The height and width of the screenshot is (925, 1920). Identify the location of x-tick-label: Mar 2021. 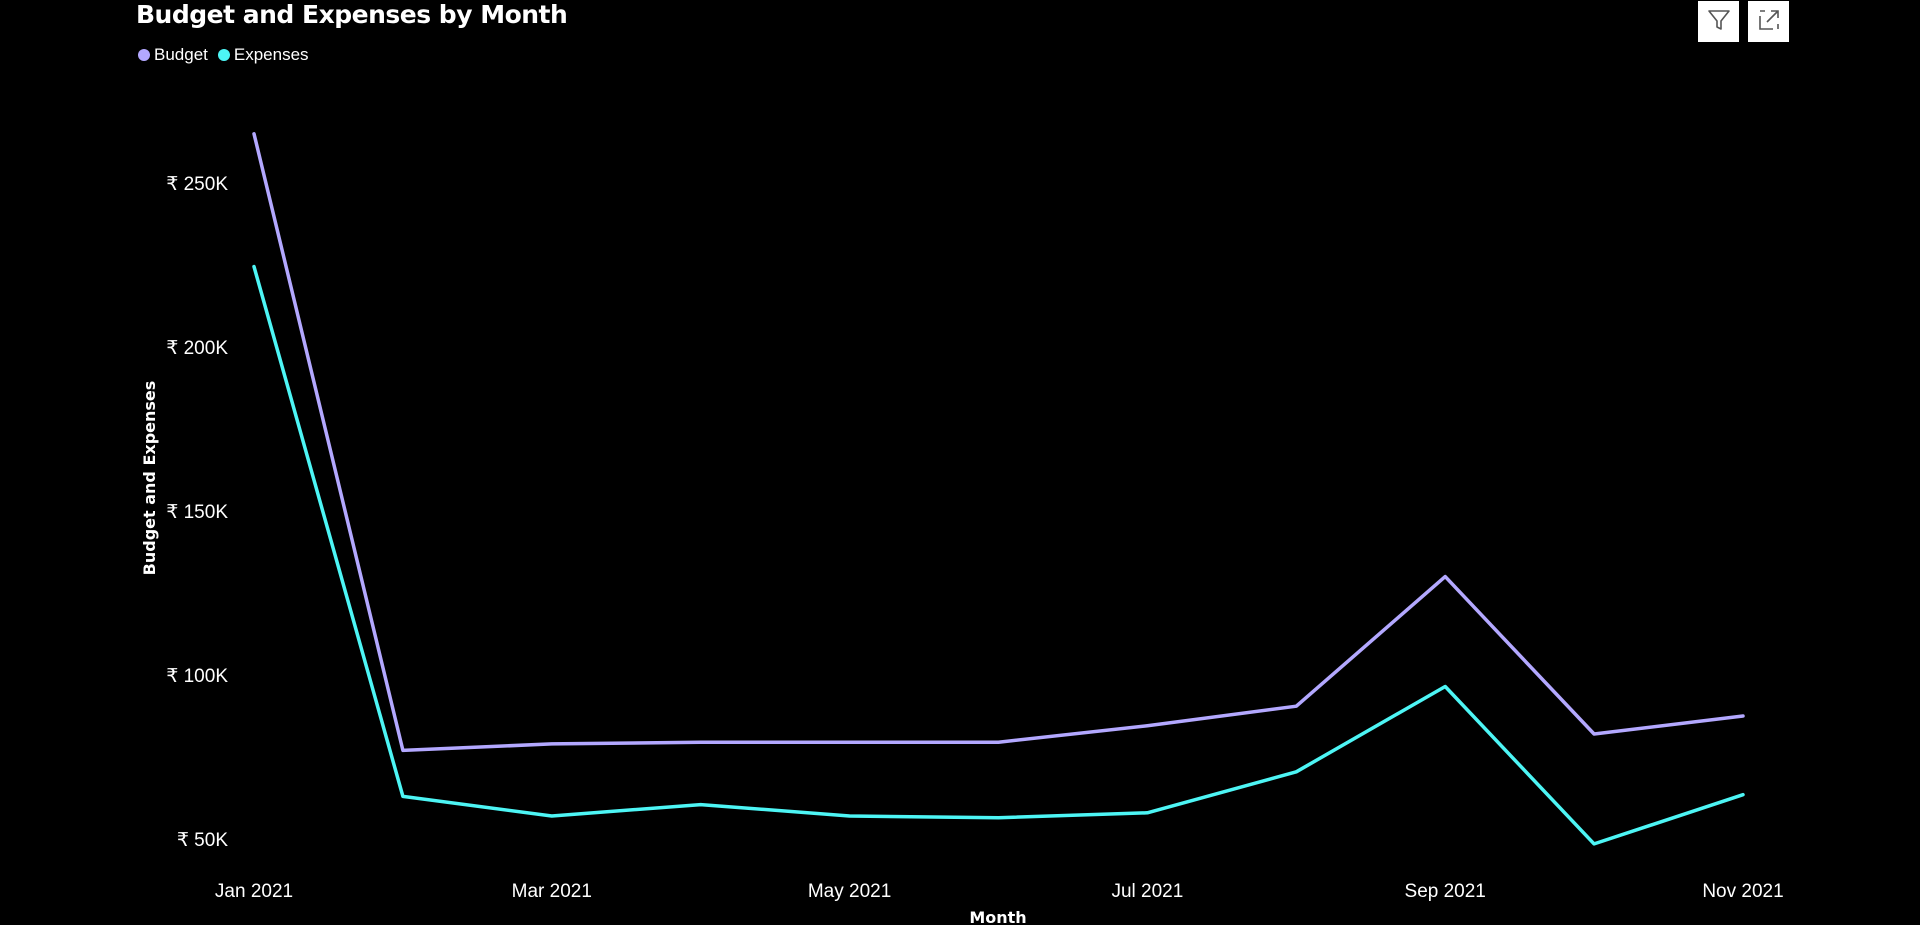
(552, 891).